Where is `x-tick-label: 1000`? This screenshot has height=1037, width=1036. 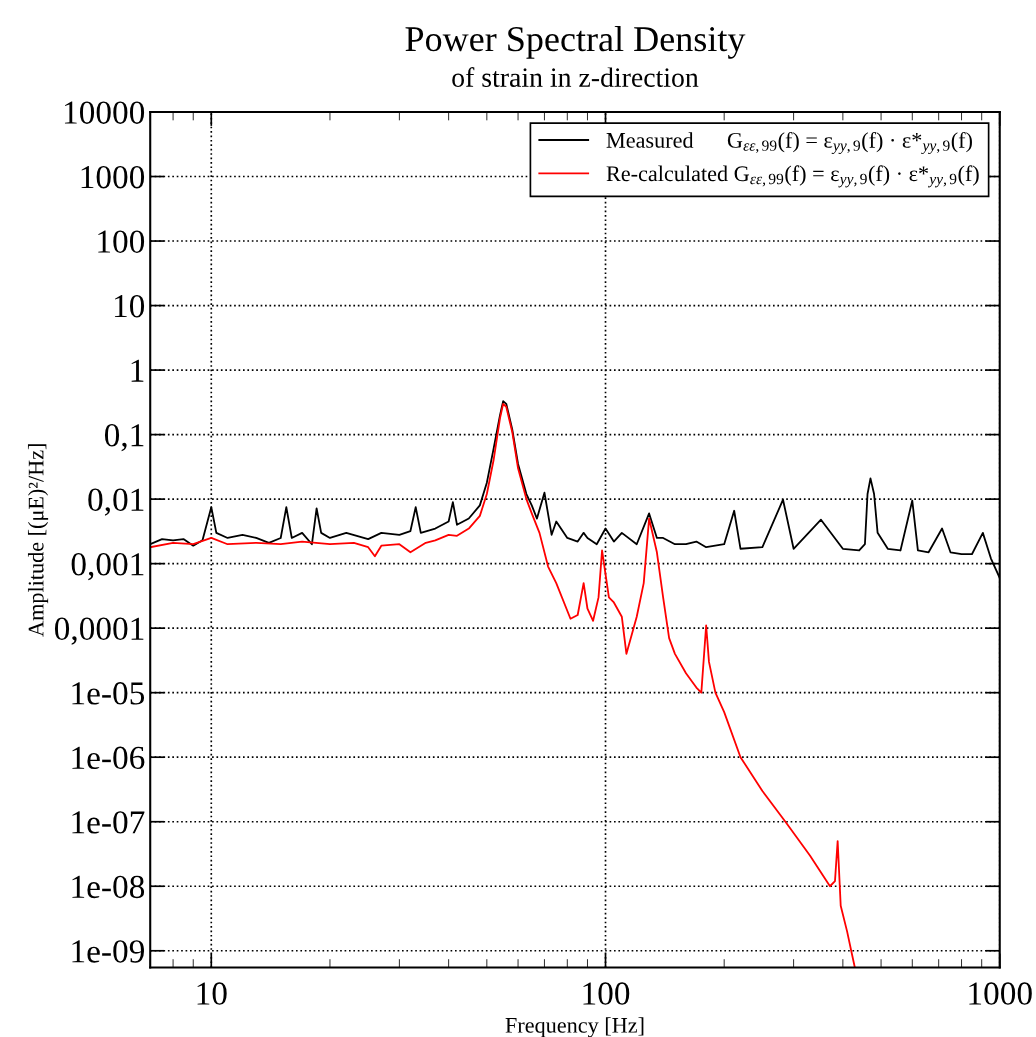 x-tick-label: 1000 is located at coordinates (1000, 993).